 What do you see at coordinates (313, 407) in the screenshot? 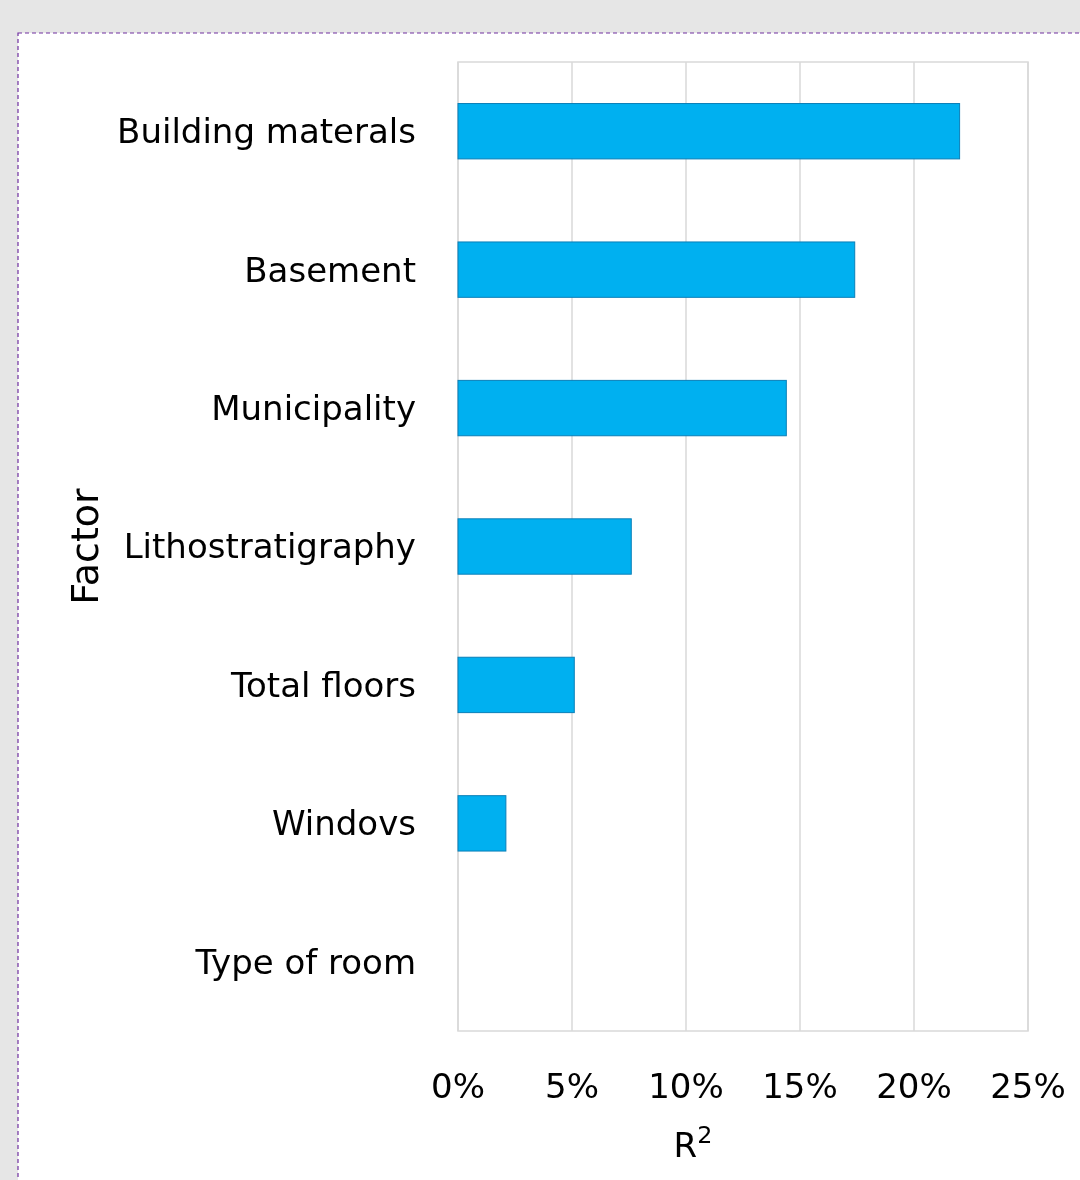
I see `y-tick-label: Municipality` at bounding box center [313, 407].